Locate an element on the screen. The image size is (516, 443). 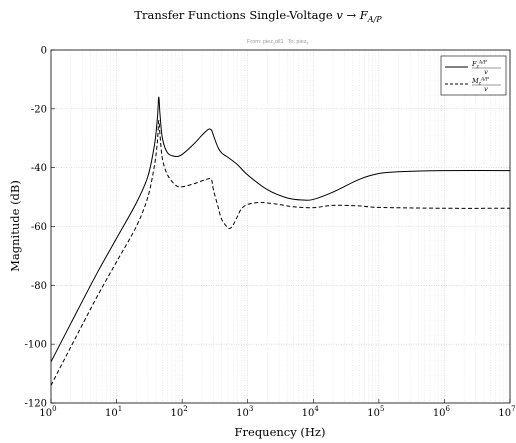
legend-entry-2-num: MzA/P is located at coordinates (480, 82).